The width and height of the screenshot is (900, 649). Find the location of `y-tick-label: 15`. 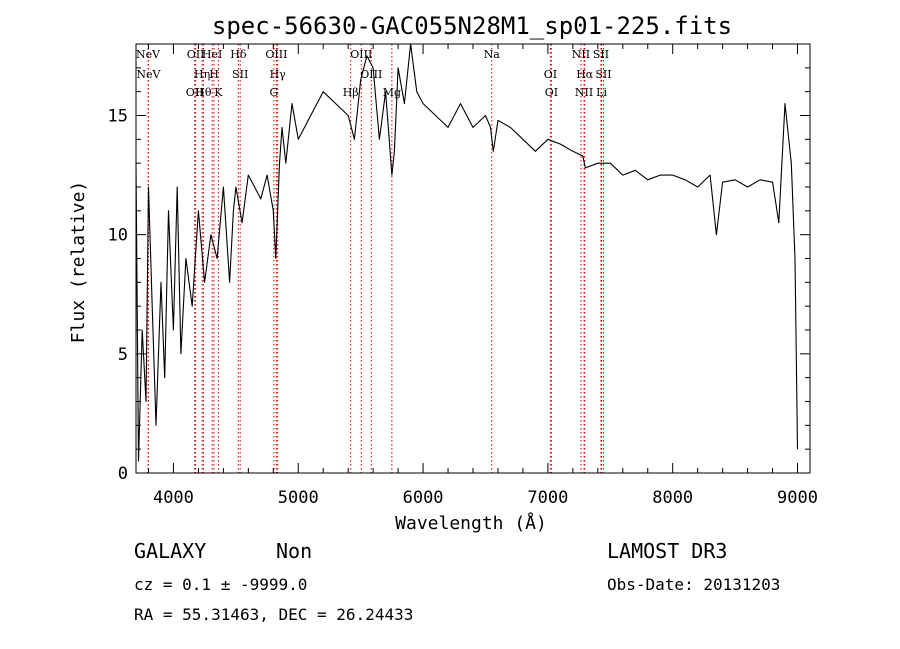

y-tick-label: 15 is located at coordinates (118, 117).